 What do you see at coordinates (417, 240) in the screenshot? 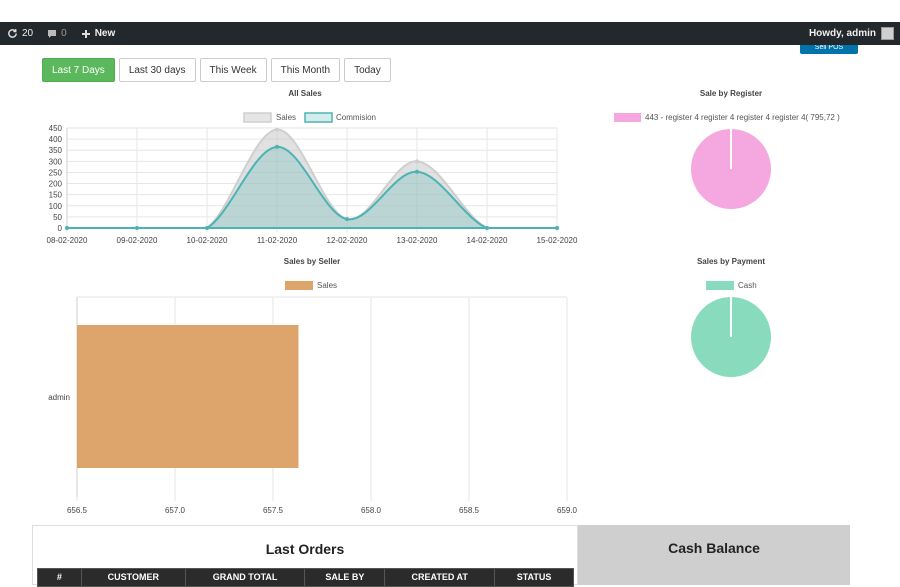
I see `x-tick-label: 13-02-2020` at bounding box center [417, 240].